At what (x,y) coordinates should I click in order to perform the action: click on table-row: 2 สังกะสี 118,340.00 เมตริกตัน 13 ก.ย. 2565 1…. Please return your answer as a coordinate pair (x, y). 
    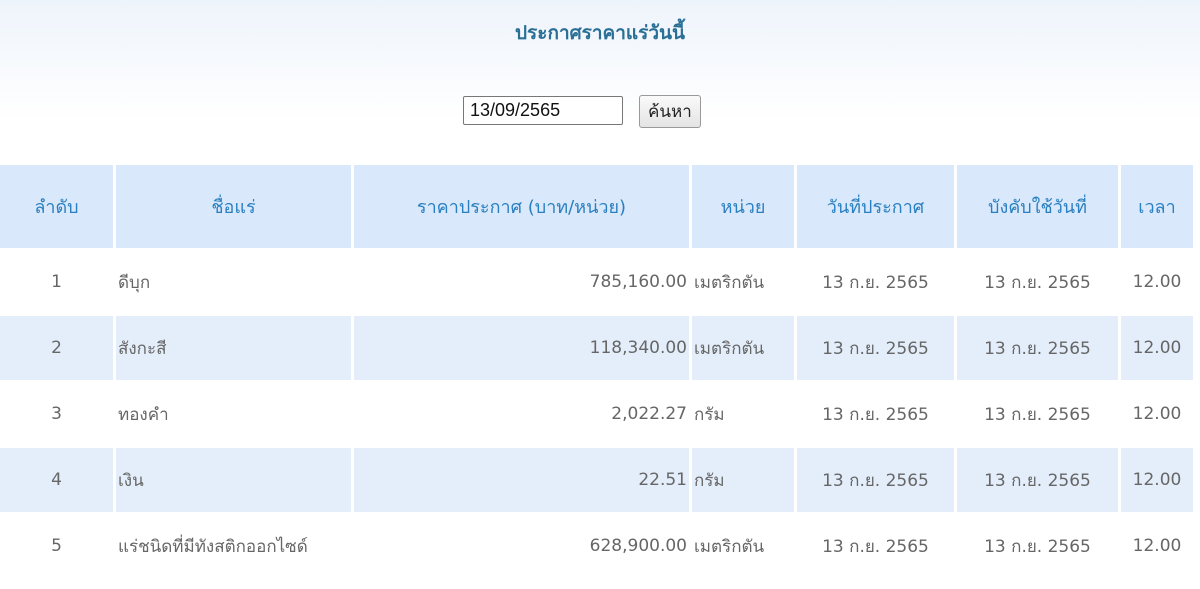
    Looking at the image, I should click on (596, 348).